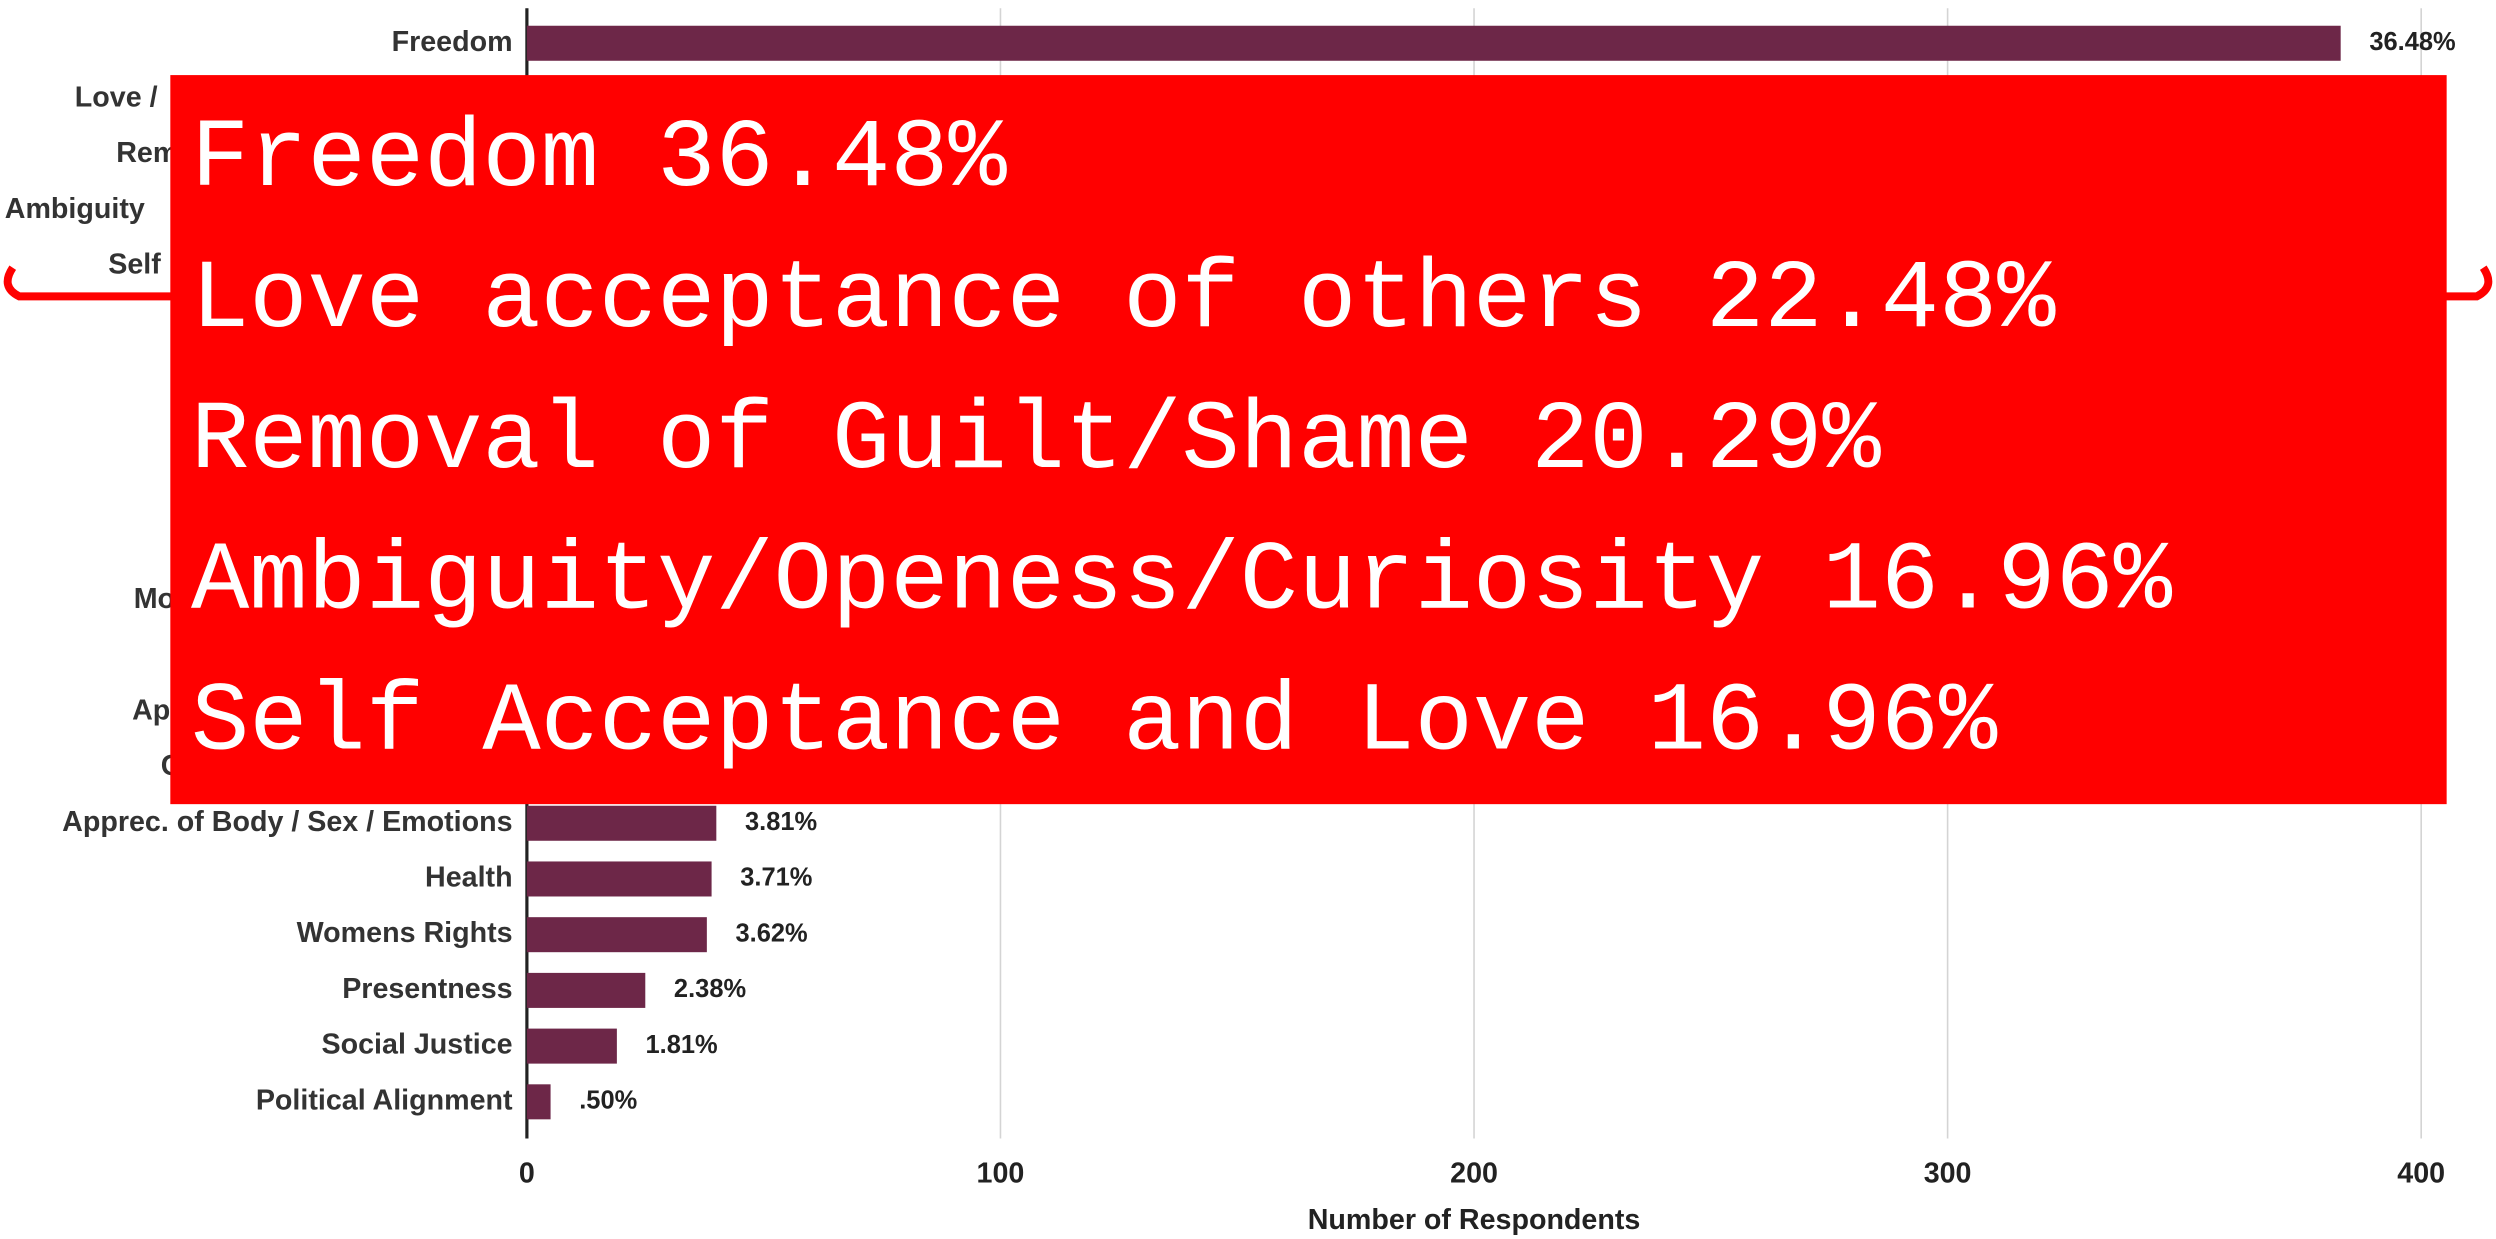 This screenshot has height=1239, width=2496. What do you see at coordinates (116, 98) in the screenshot?
I see `y-tick-label: Love /` at bounding box center [116, 98].